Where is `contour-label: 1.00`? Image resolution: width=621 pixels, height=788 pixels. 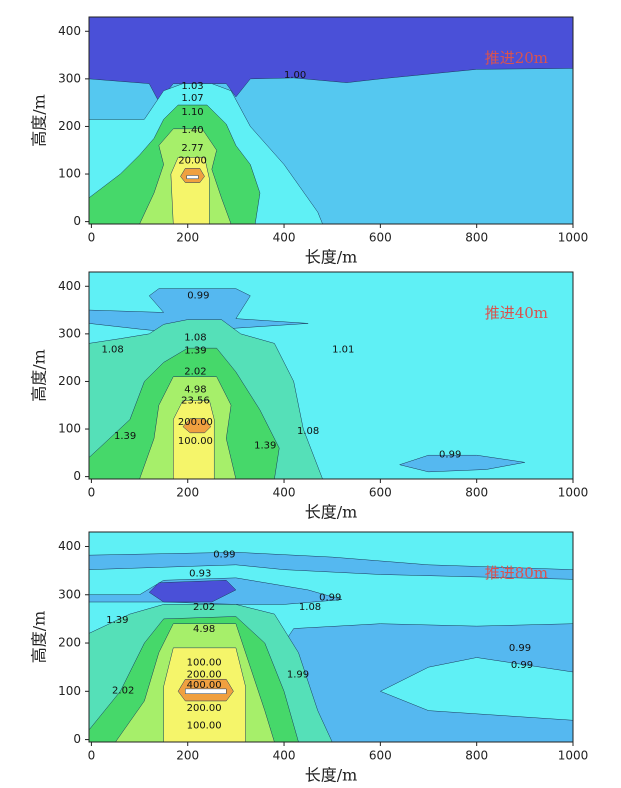 contour-label: 1.00 is located at coordinates (295, 75).